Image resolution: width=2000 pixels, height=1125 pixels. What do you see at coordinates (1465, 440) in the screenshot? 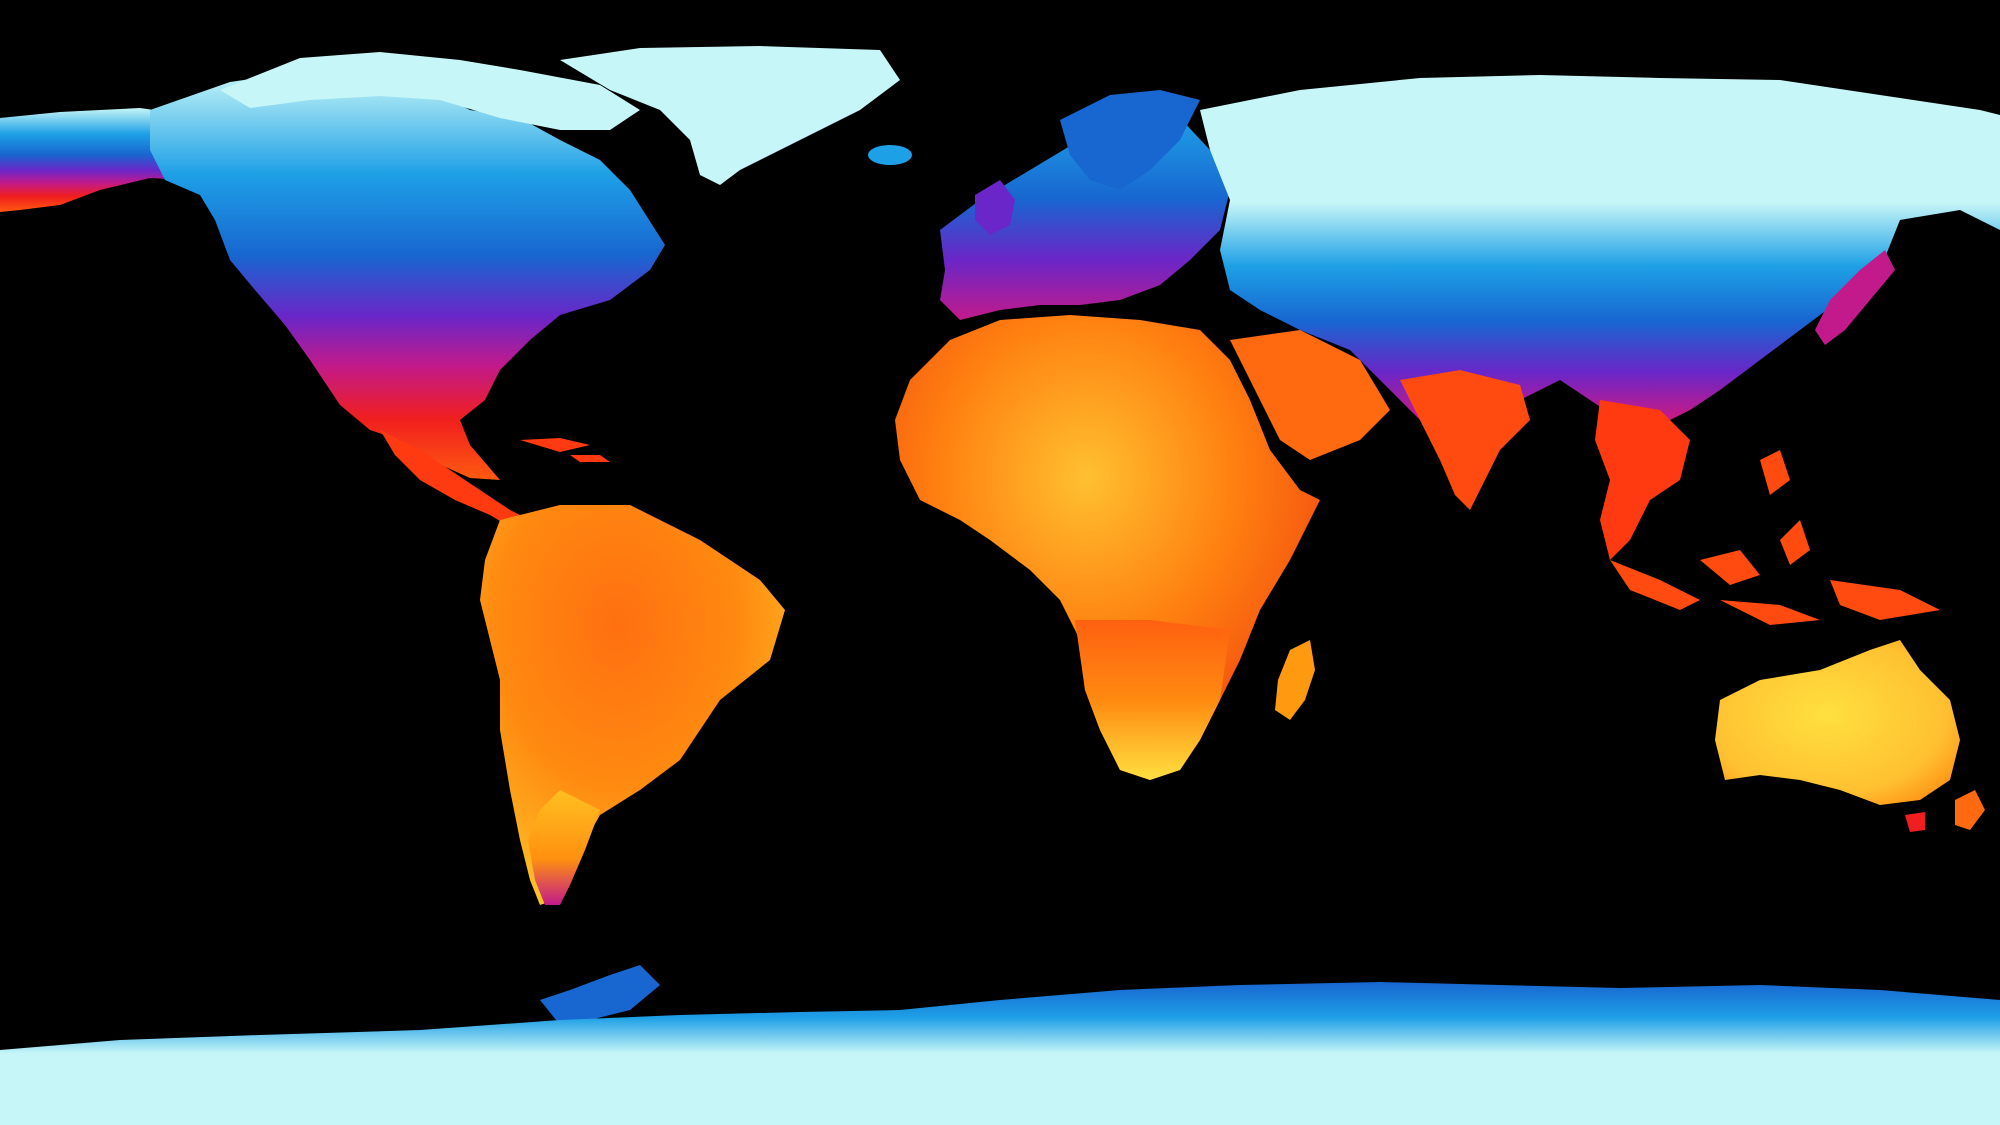
I see `india-land` at bounding box center [1465, 440].